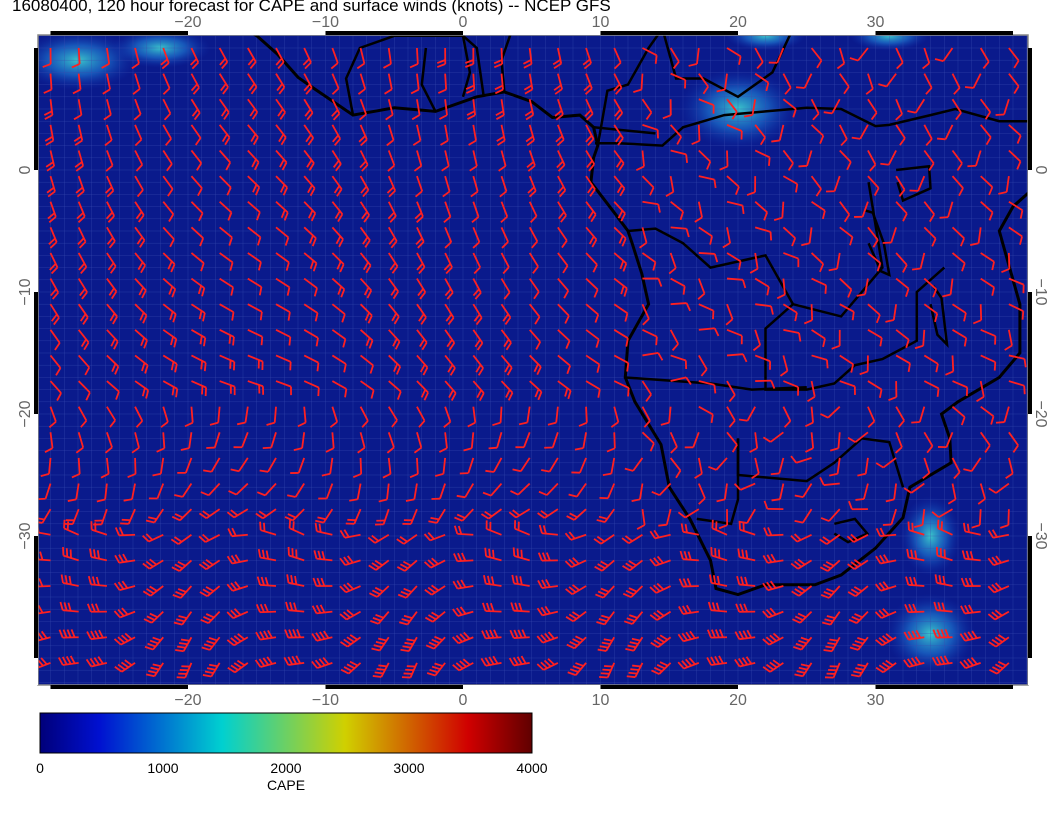 The height and width of the screenshot is (816, 1056). Describe the element at coordinates (25, 535) in the screenshot. I see `lat-tick-label-left: −30` at that location.